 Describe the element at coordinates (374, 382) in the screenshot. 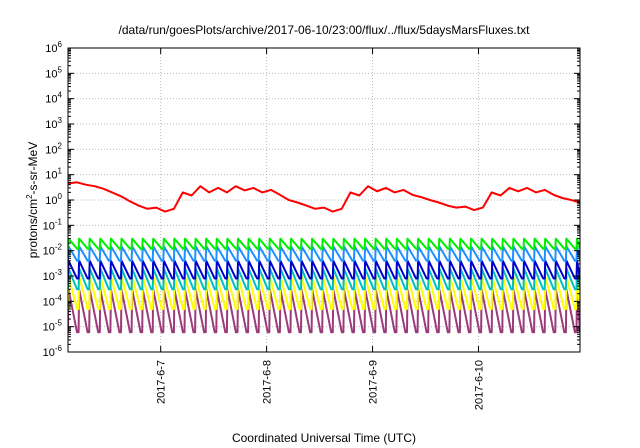

I see `x-tick-label: 2017-6-9` at that location.